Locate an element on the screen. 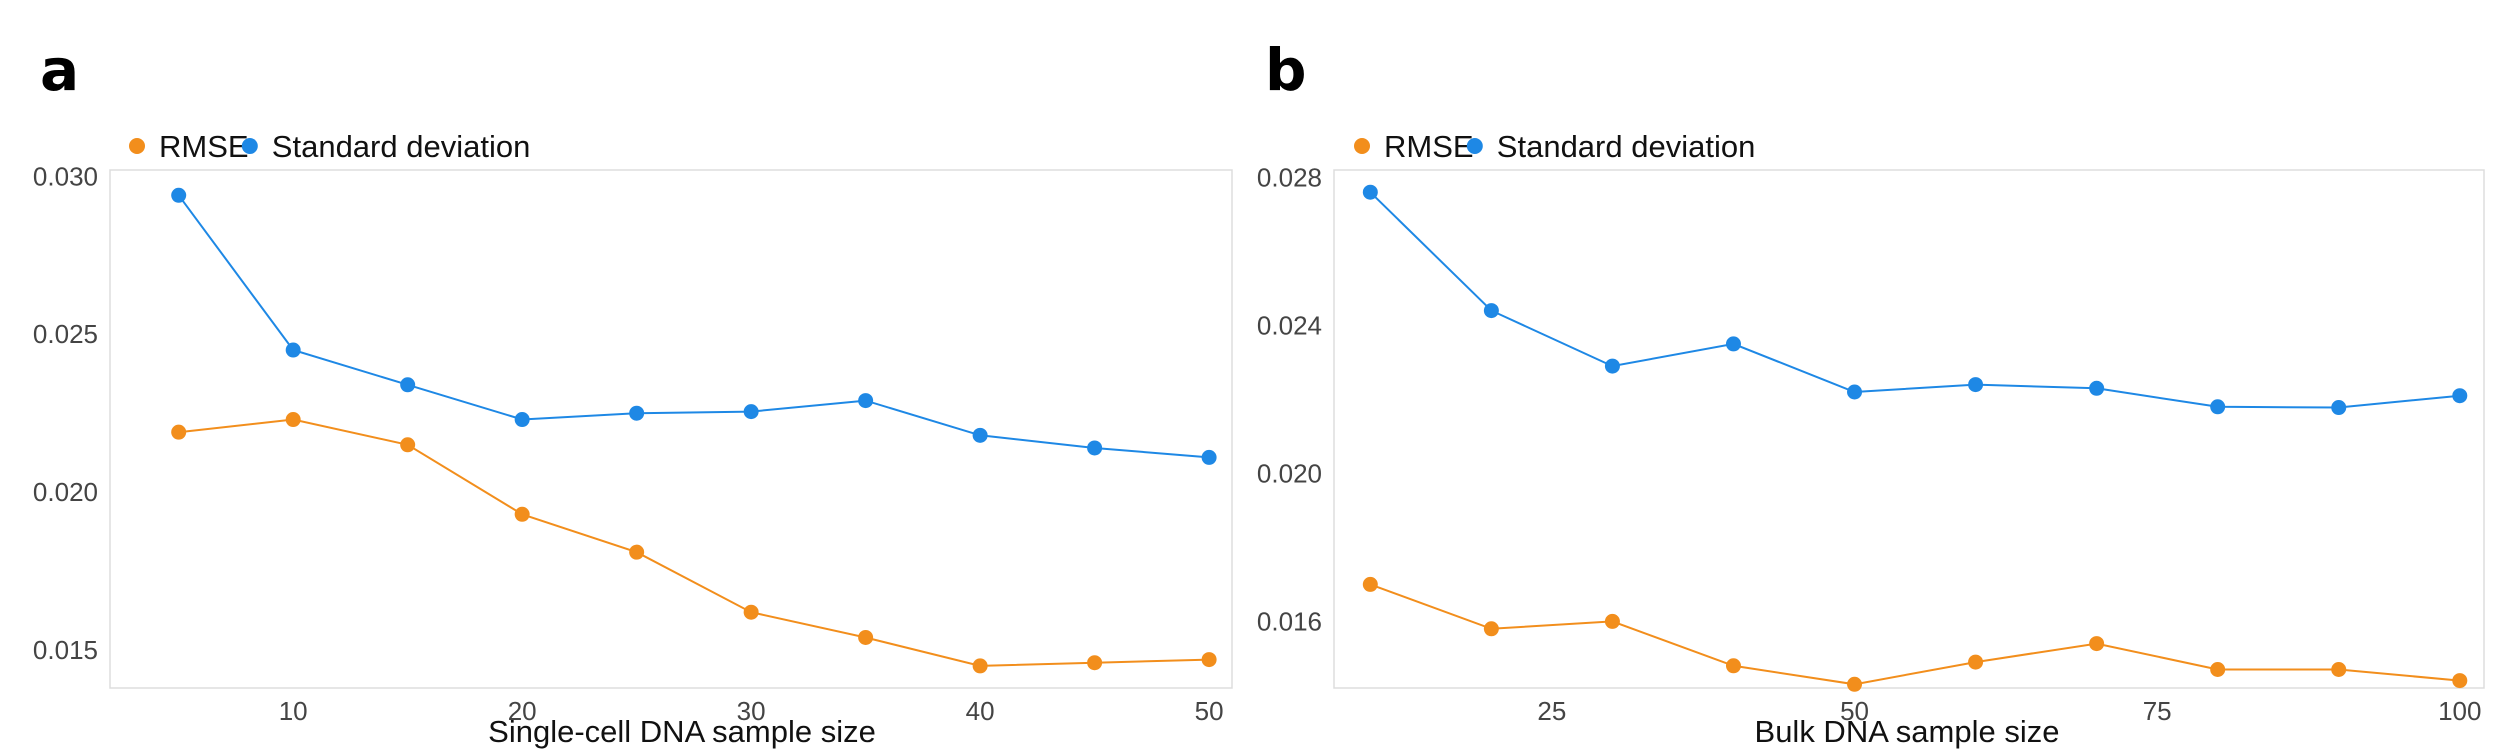 Image resolution: width=2493 pixels, height=756 pixels. y-tick-label: 0.024 is located at coordinates (1289, 325).